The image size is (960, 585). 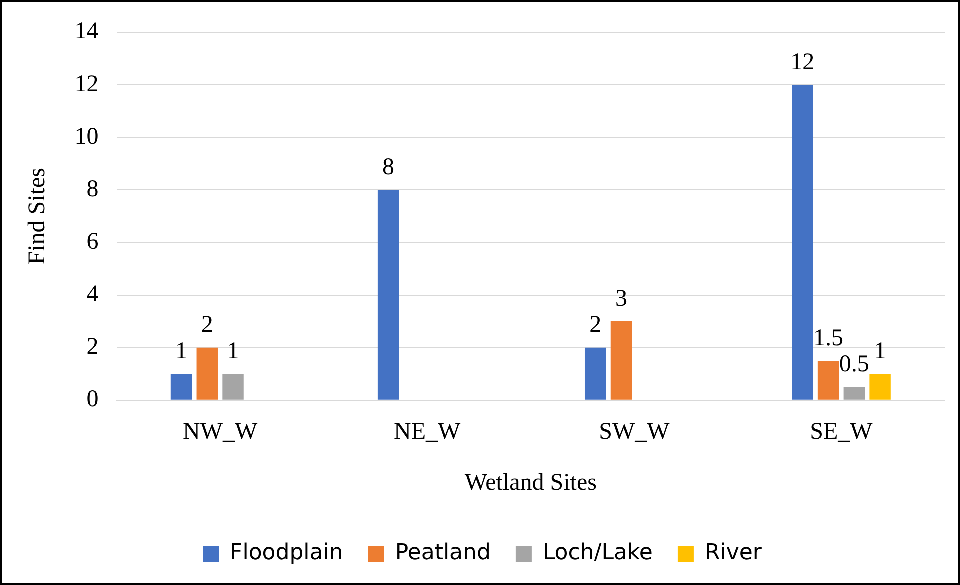 What do you see at coordinates (597, 553) in the screenshot?
I see `legend-label: Loch/Lake` at bounding box center [597, 553].